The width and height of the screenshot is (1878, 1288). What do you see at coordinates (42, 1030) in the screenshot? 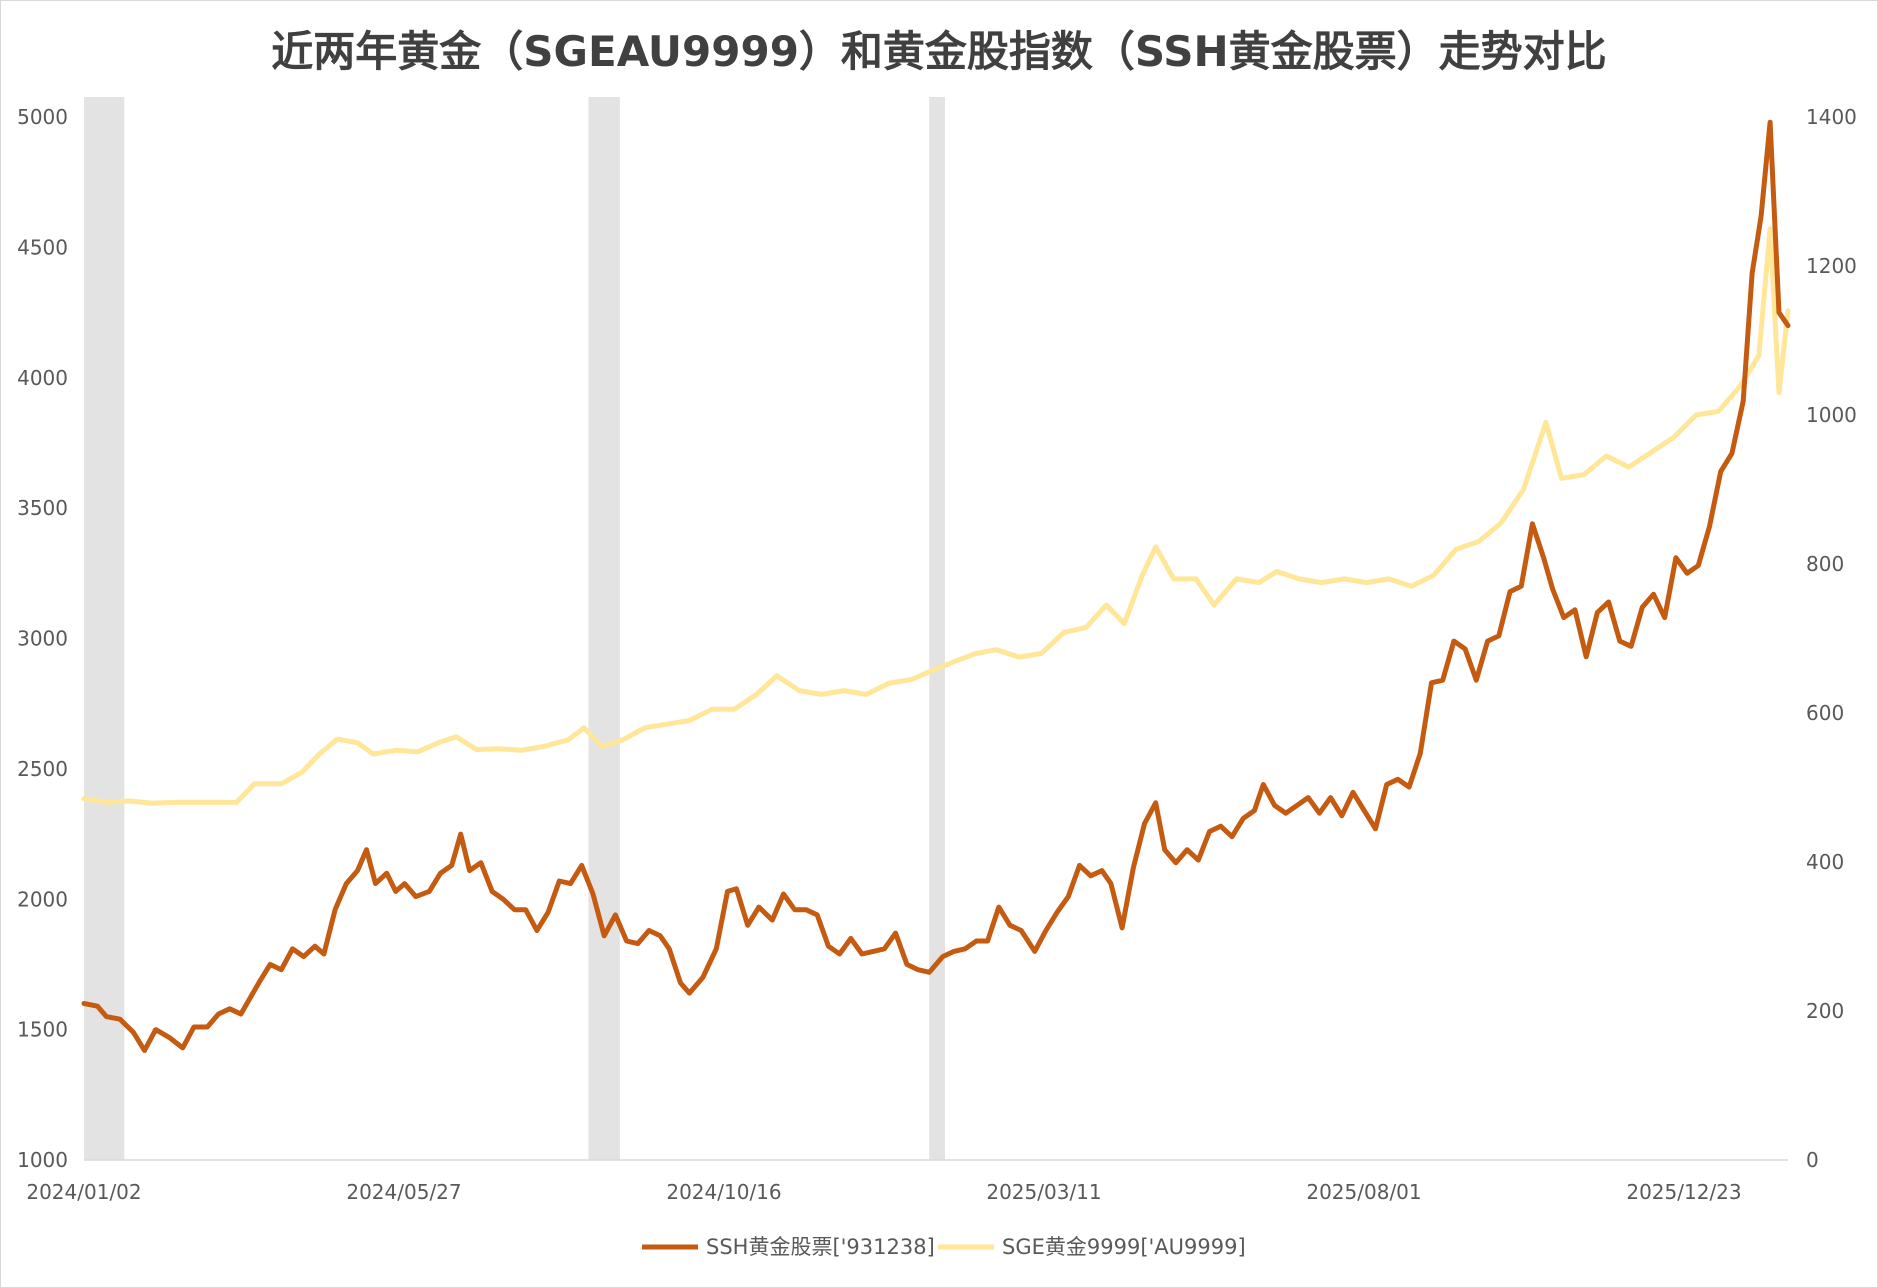
I see `left-tick-label: 1500` at bounding box center [42, 1030].